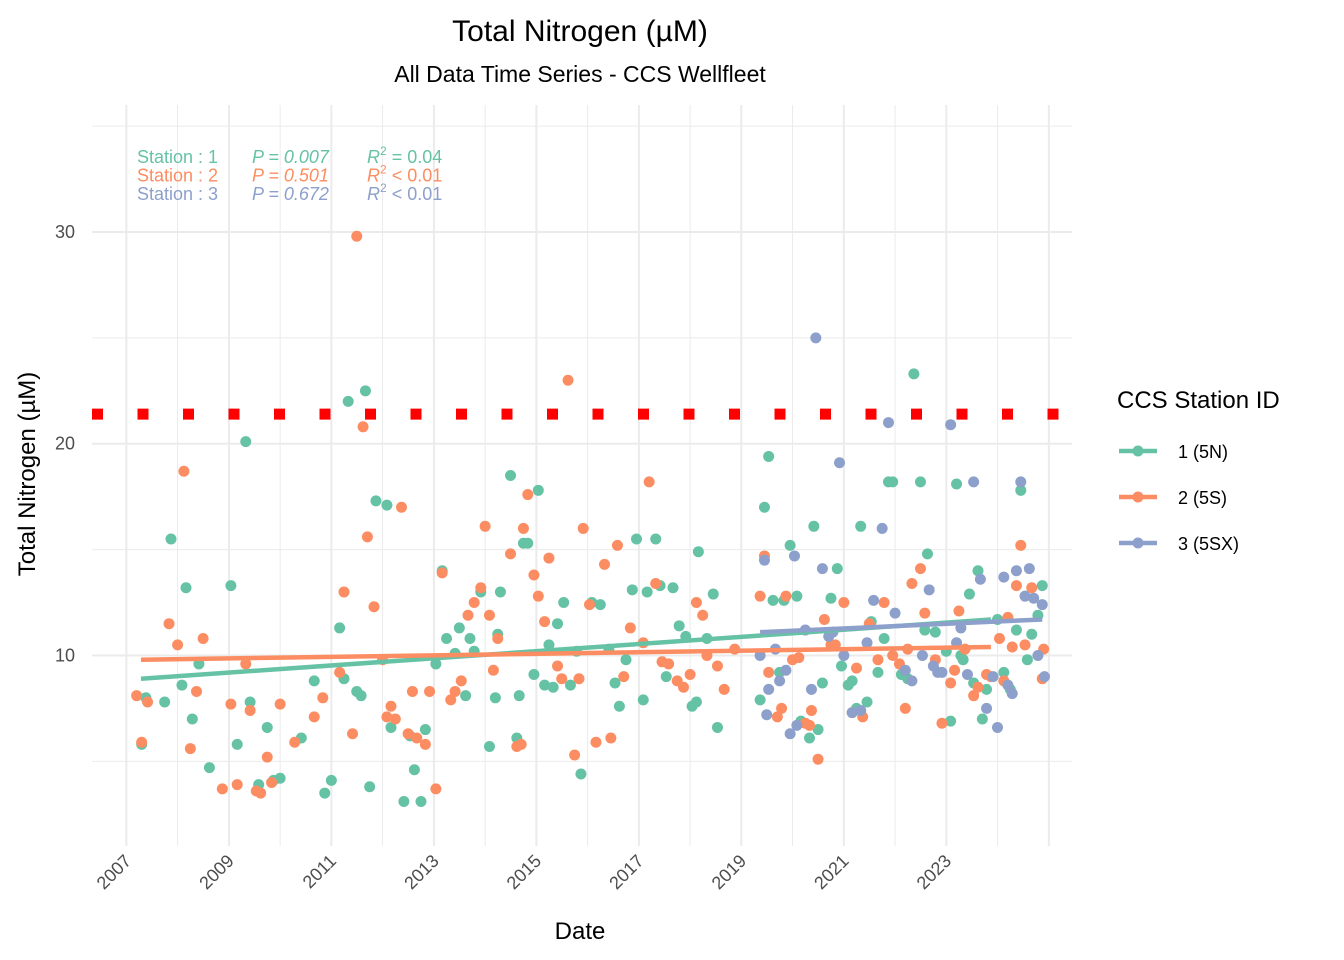 The height and width of the screenshot is (960, 1344). What do you see at coordinates (216, 872) in the screenshot?
I see `x-tick-label: 2009` at bounding box center [216, 872].